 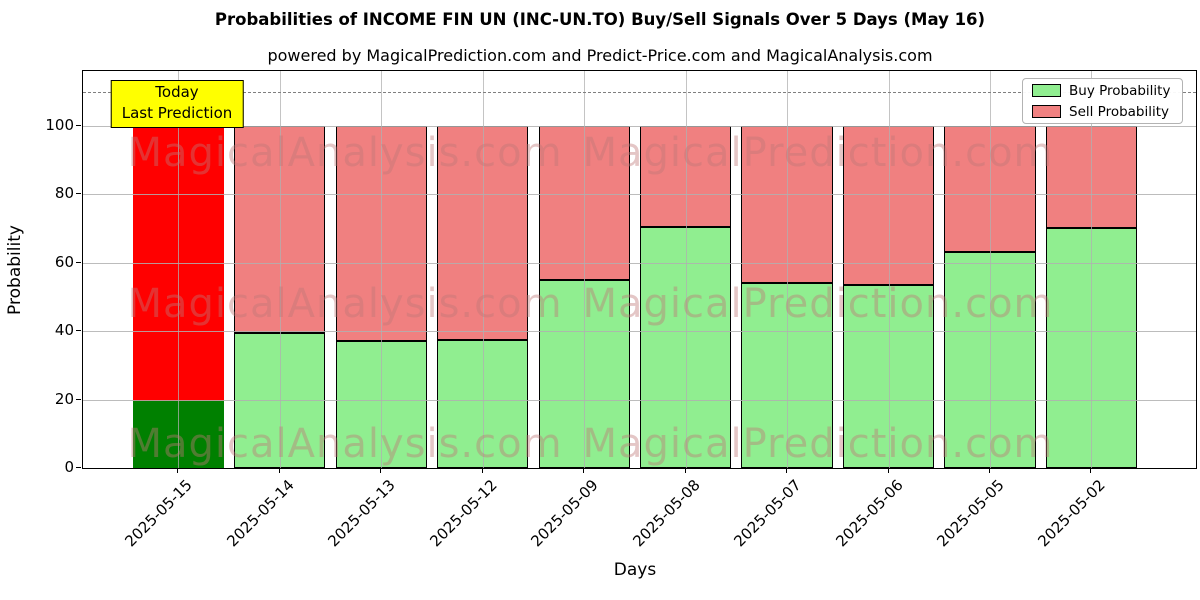 I want to click on sell-swatch-icon, so click(x=1046, y=111).